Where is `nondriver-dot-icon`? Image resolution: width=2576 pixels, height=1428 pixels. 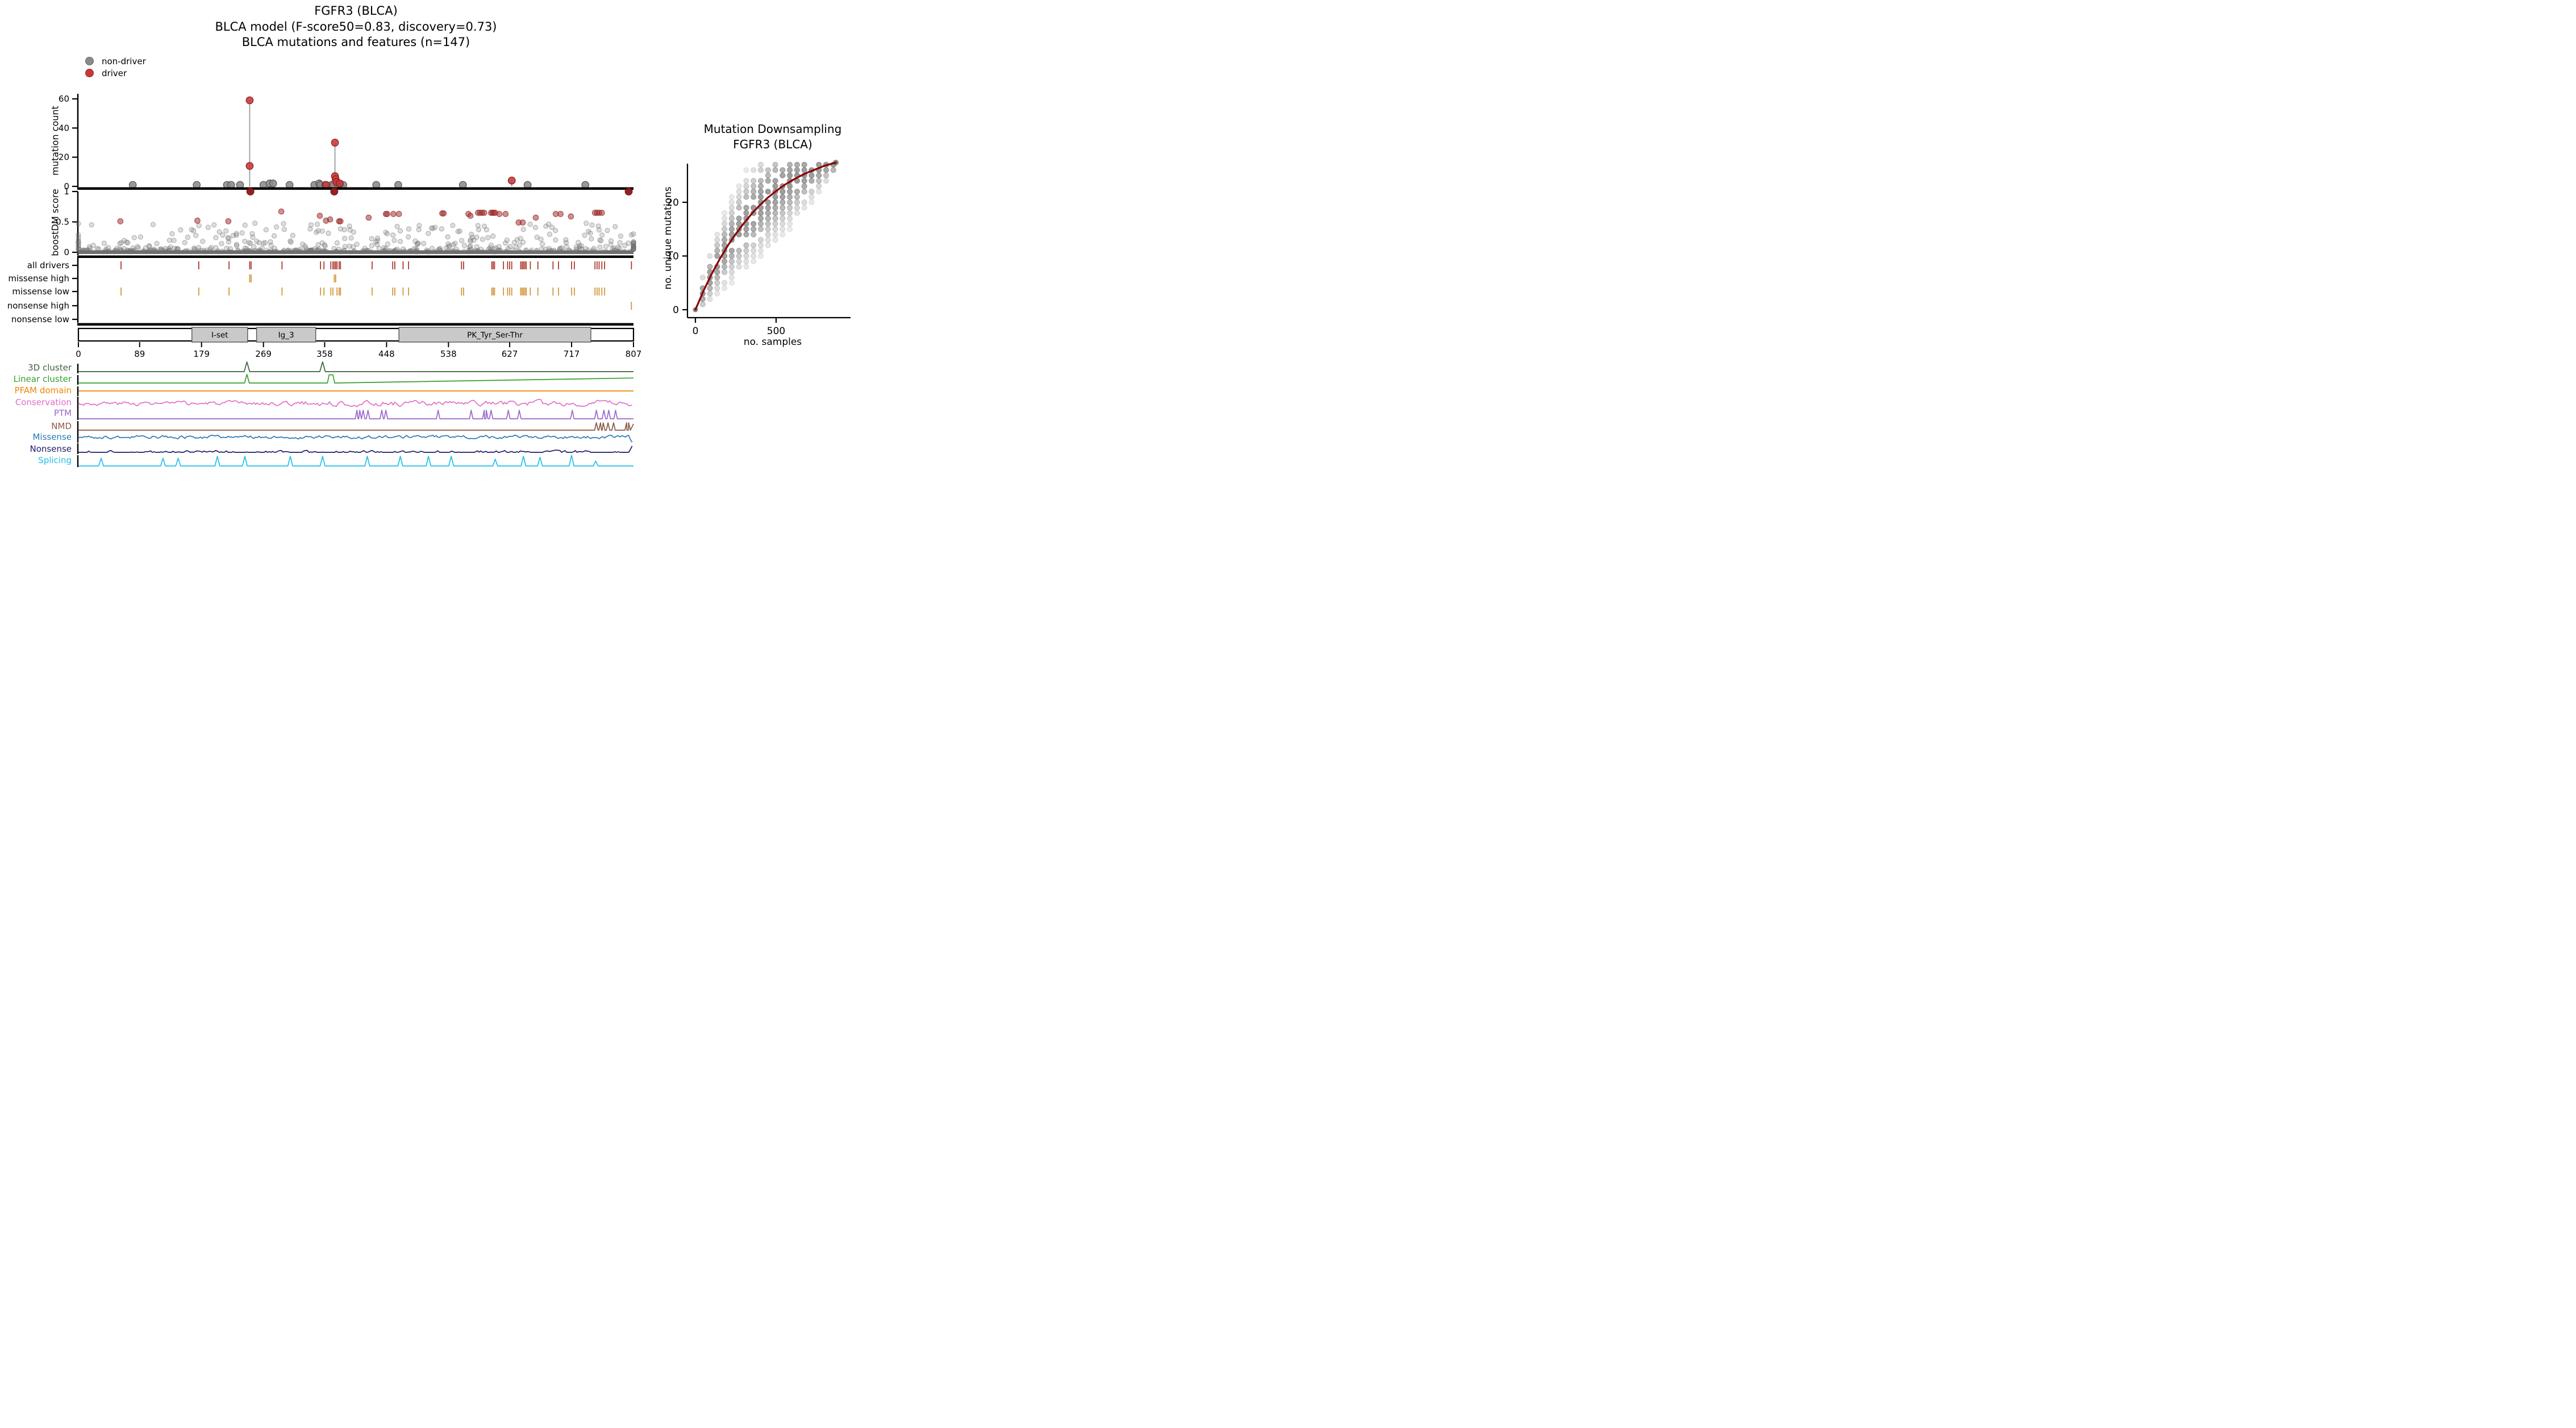
nondriver-dot-icon is located at coordinates (89, 61).